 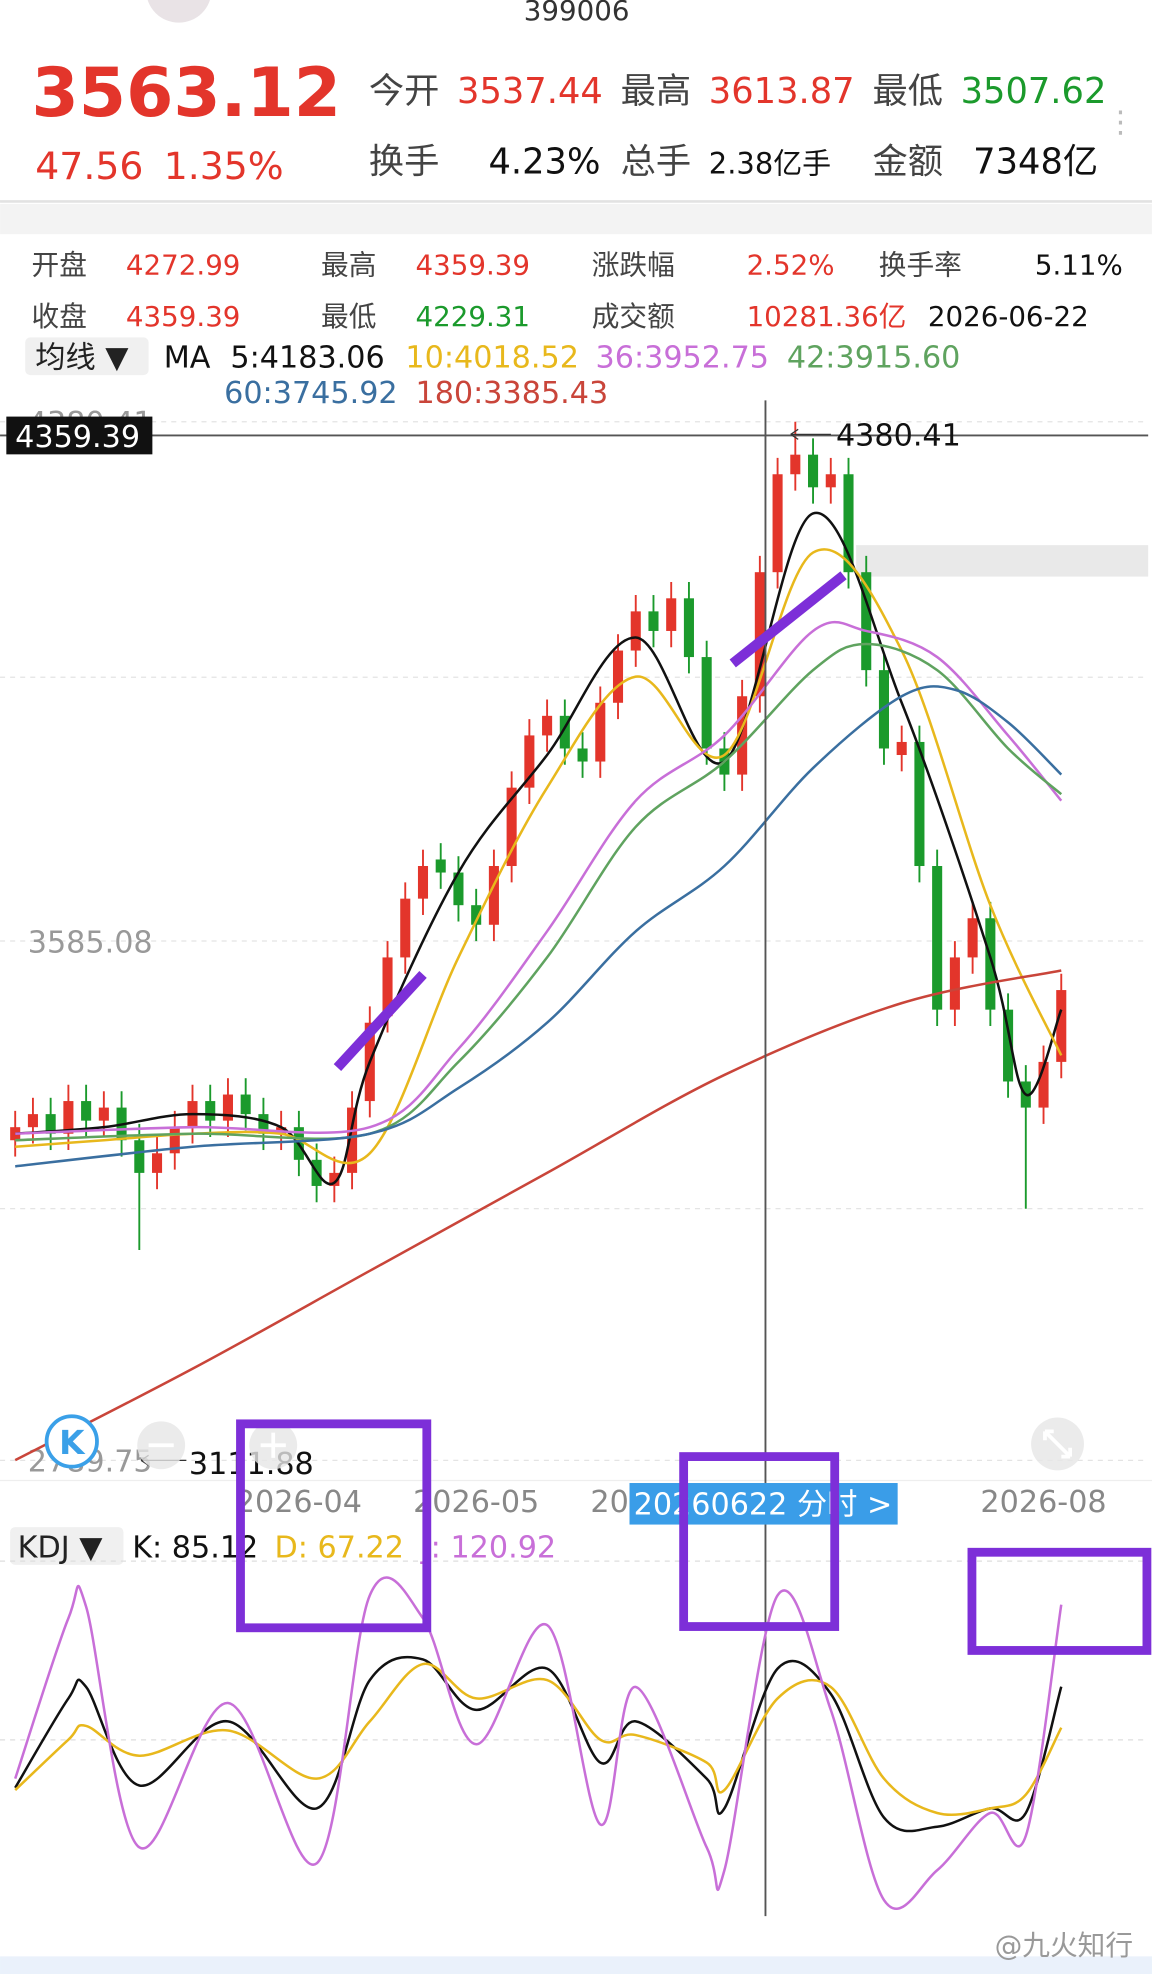 I want to click on expand-glyph, so click(x=1058, y=1444).